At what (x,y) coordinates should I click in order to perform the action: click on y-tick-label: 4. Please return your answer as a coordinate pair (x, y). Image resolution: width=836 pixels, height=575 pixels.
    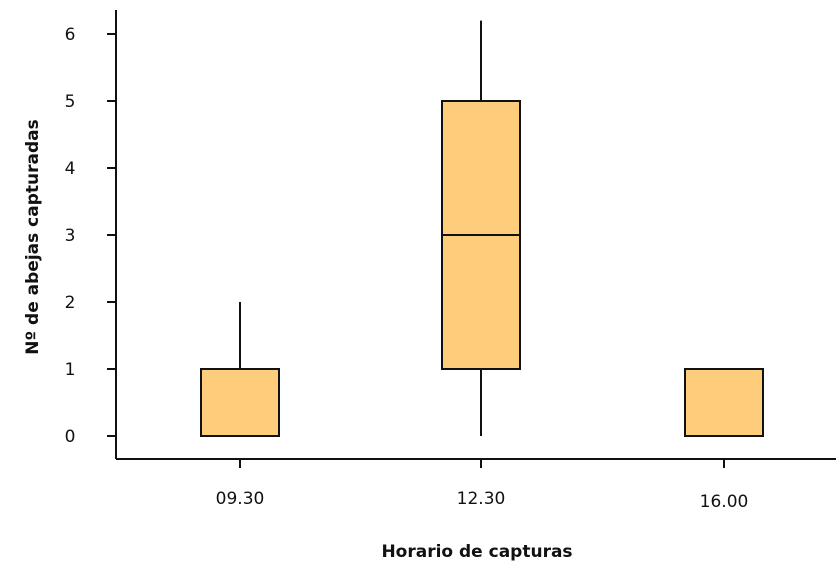
    Looking at the image, I should click on (70, 169).